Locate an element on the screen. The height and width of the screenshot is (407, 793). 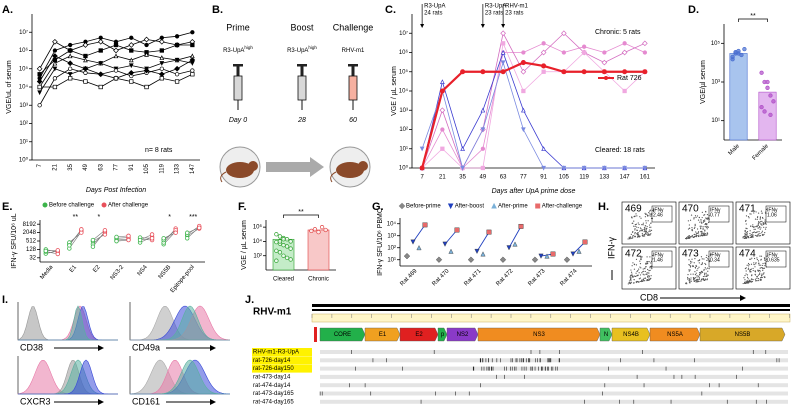
legend-marker is located at coordinates (450, 206).